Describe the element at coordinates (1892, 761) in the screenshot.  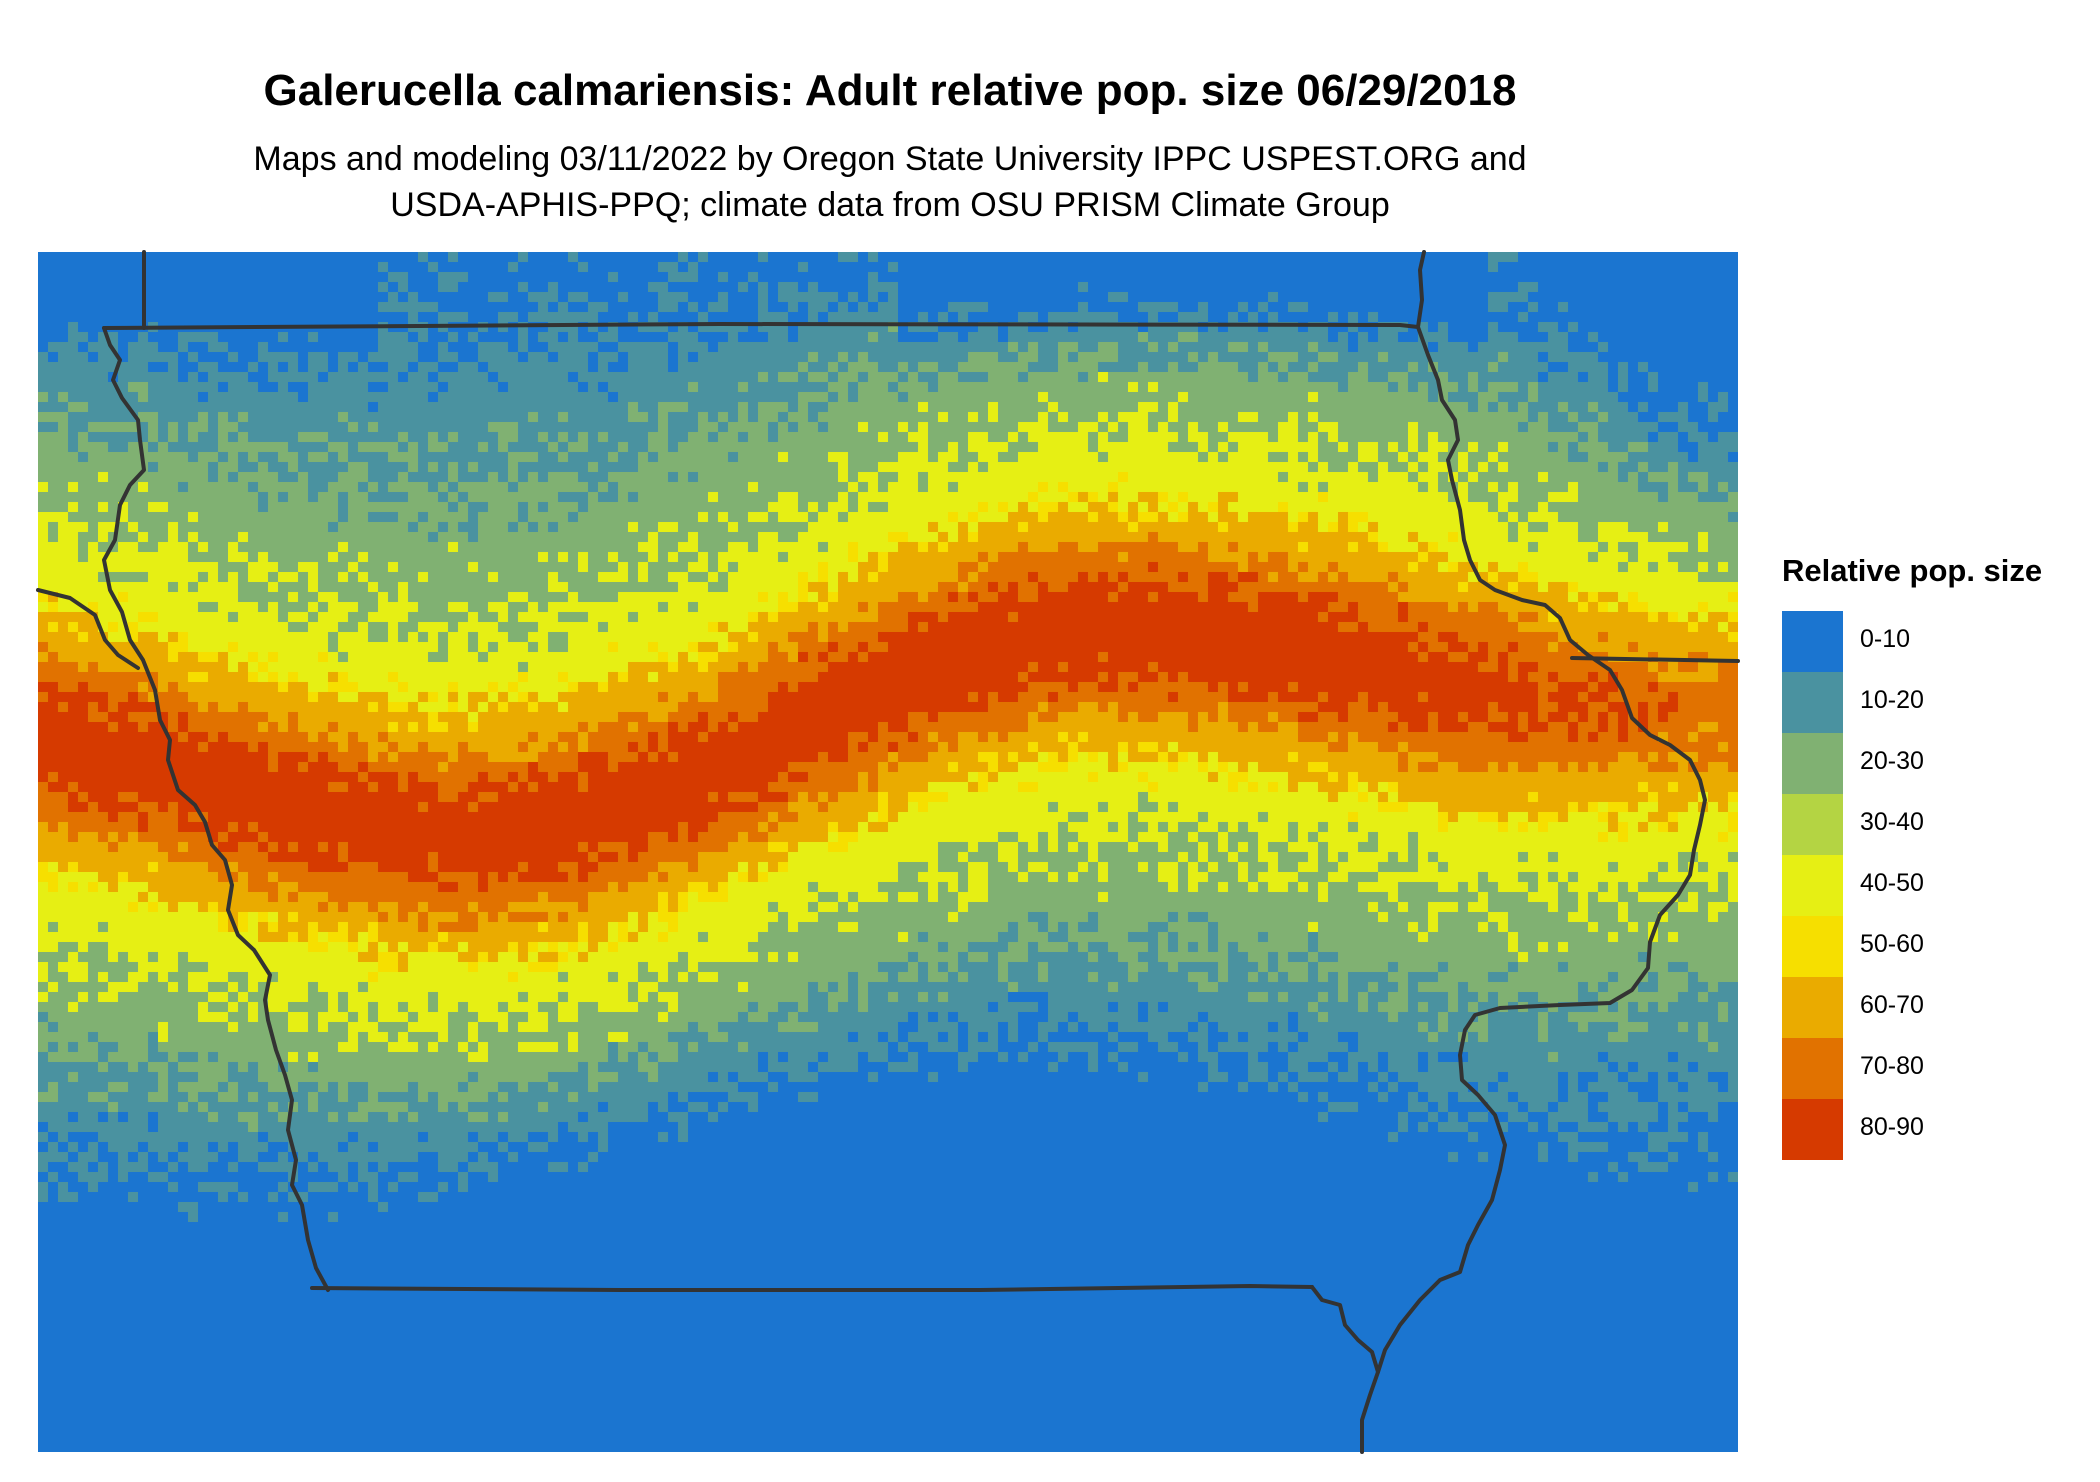
I see `legend-label: 20-30` at that location.